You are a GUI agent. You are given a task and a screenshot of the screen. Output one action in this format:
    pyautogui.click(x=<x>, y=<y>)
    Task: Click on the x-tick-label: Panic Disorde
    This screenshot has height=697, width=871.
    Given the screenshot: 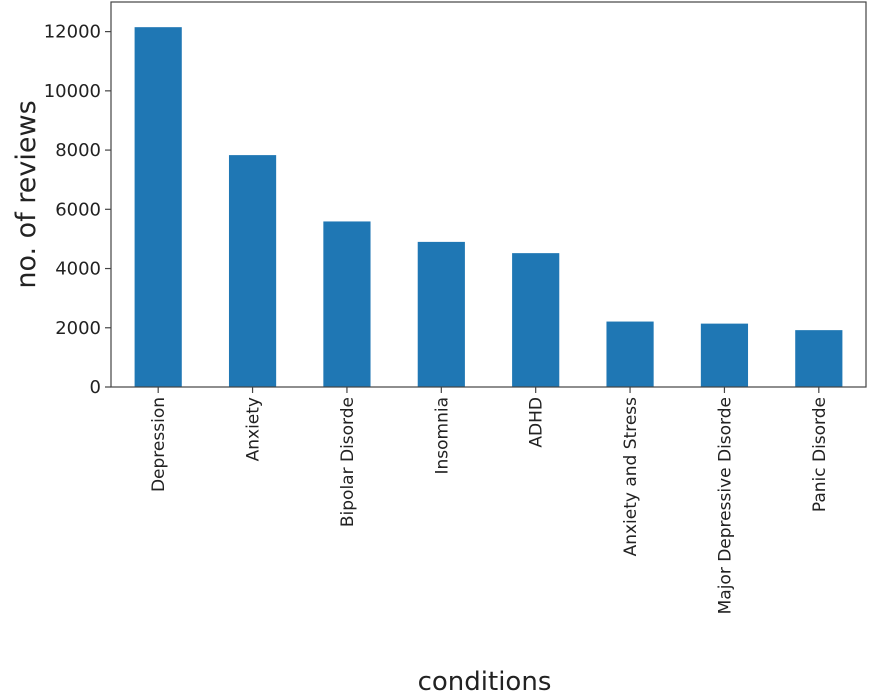 What is the action you would take?
    pyautogui.click(x=820, y=454)
    